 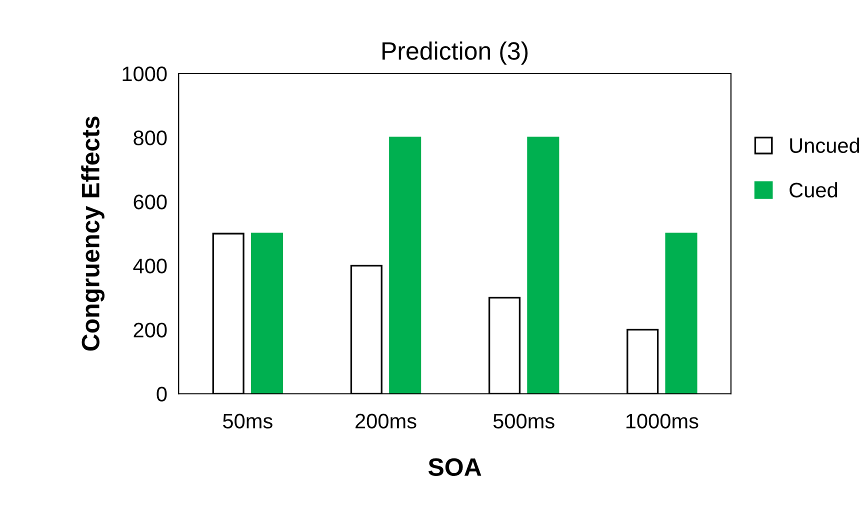 I want to click on y-tick-label: 400, so click(x=150, y=266).